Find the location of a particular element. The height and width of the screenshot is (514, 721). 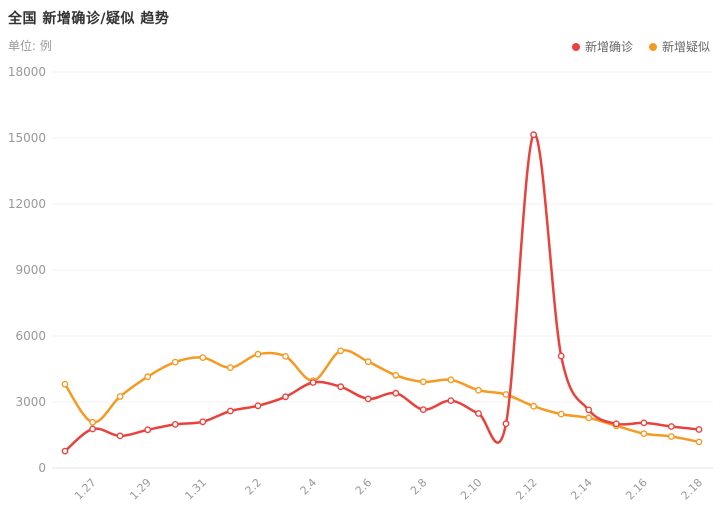

legend-item-new-suspected: 新增疑似 is located at coordinates (679, 47).